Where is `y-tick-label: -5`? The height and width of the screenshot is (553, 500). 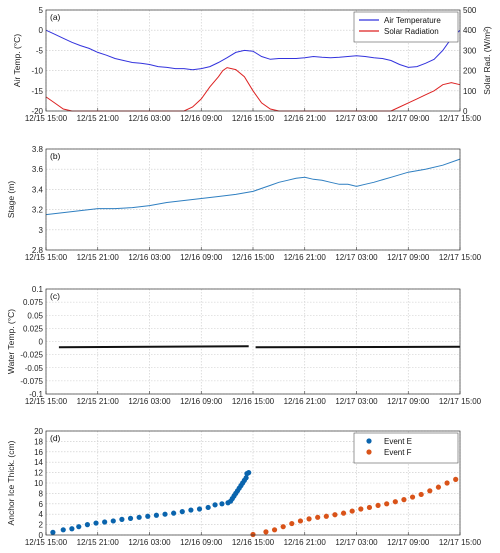 y-tick-label: -5 is located at coordinates (40, 50).